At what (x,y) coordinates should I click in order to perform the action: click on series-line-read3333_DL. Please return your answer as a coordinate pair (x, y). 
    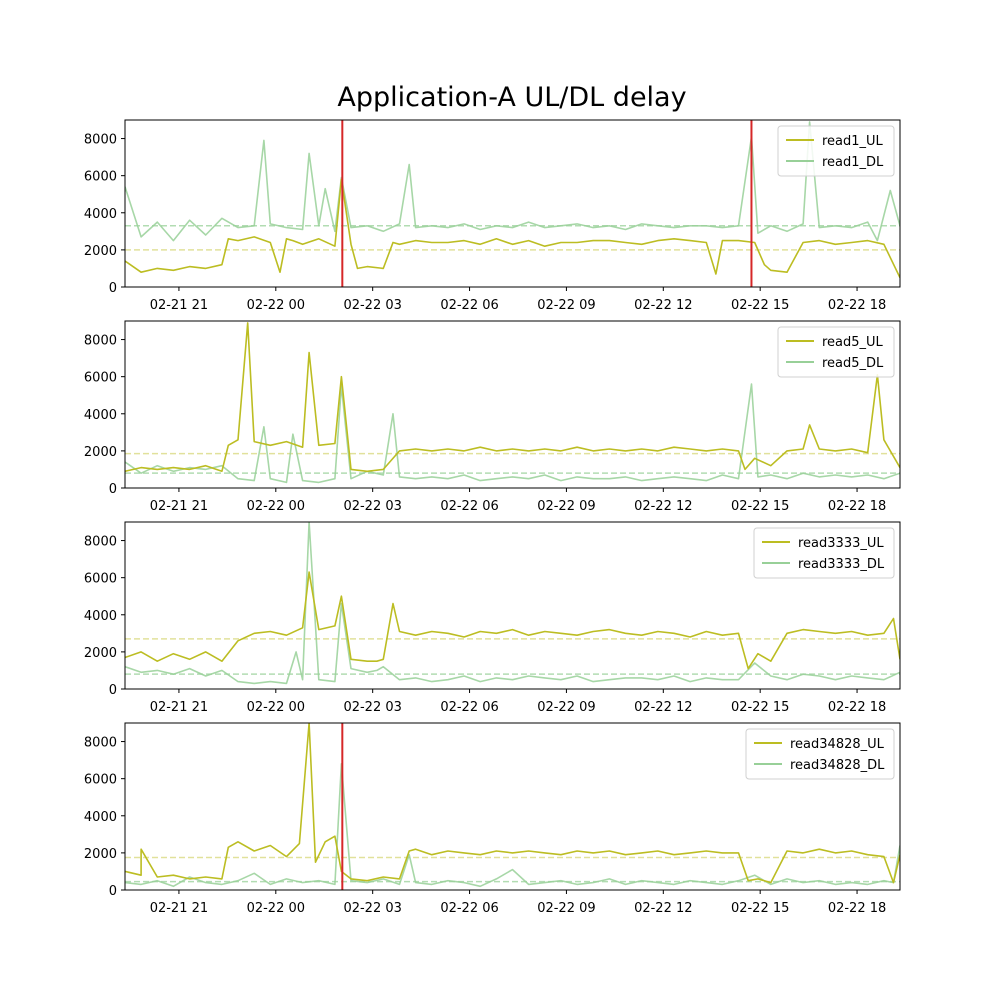
    Looking at the image, I should click on (512, 603).